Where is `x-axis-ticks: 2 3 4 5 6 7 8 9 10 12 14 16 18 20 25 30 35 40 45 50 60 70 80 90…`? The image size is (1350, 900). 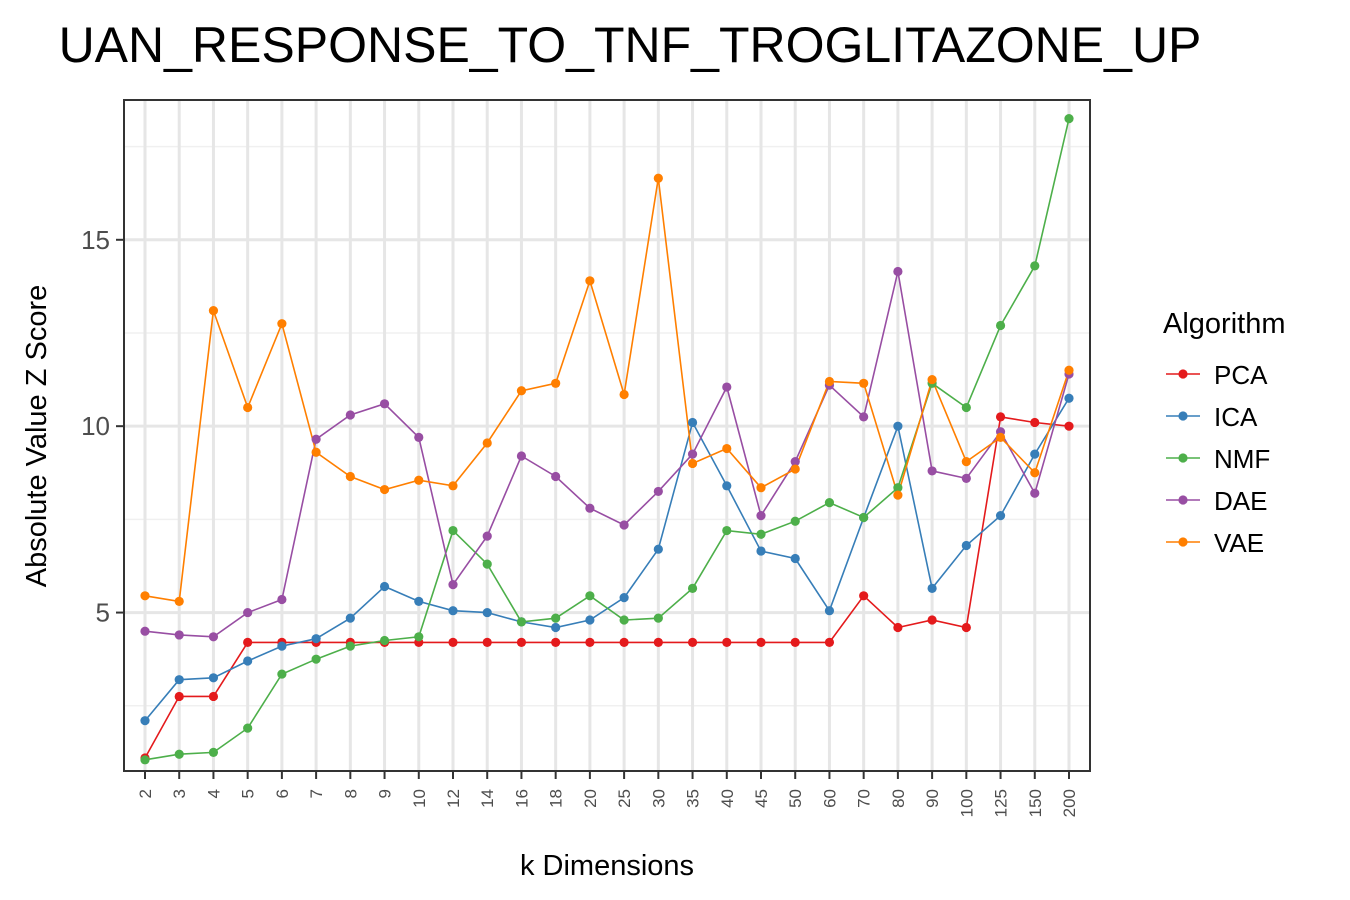
x-axis-ticks: 2 3 4 5 6 7 8 9 10 12 14 16 18 20 25 30 35 40 45 50 60 70 80 90… is located at coordinates (607, 794).